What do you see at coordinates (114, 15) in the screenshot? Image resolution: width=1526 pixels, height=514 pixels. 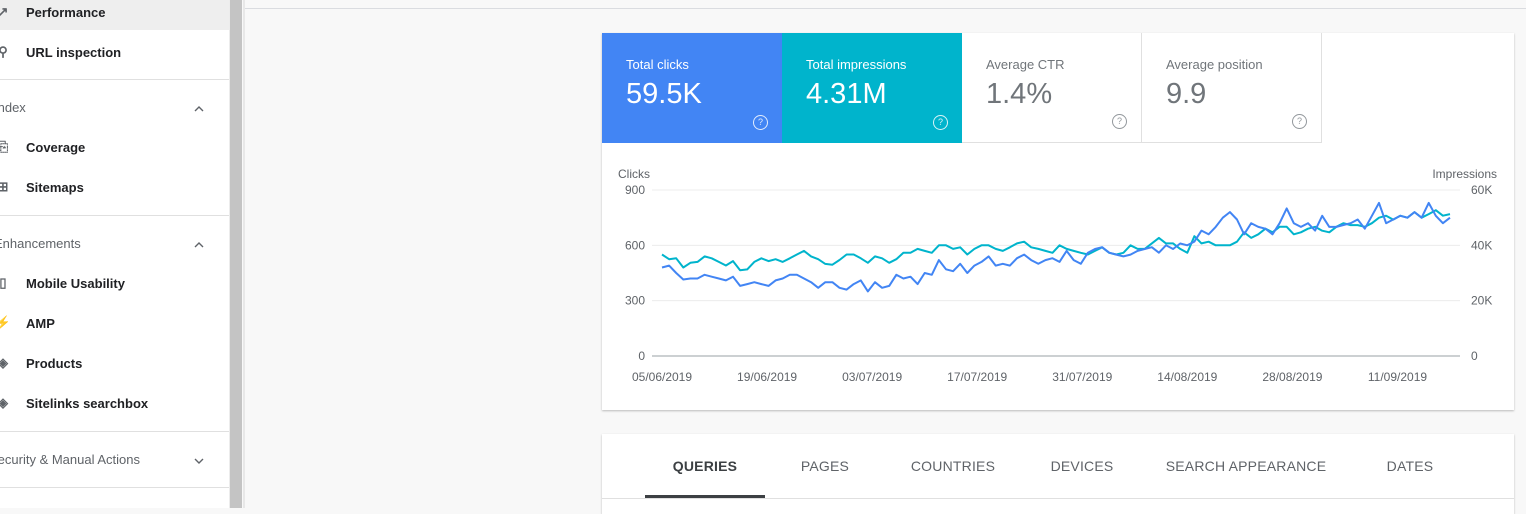 I see `sidebar-item-performance: ↗ Performance` at bounding box center [114, 15].